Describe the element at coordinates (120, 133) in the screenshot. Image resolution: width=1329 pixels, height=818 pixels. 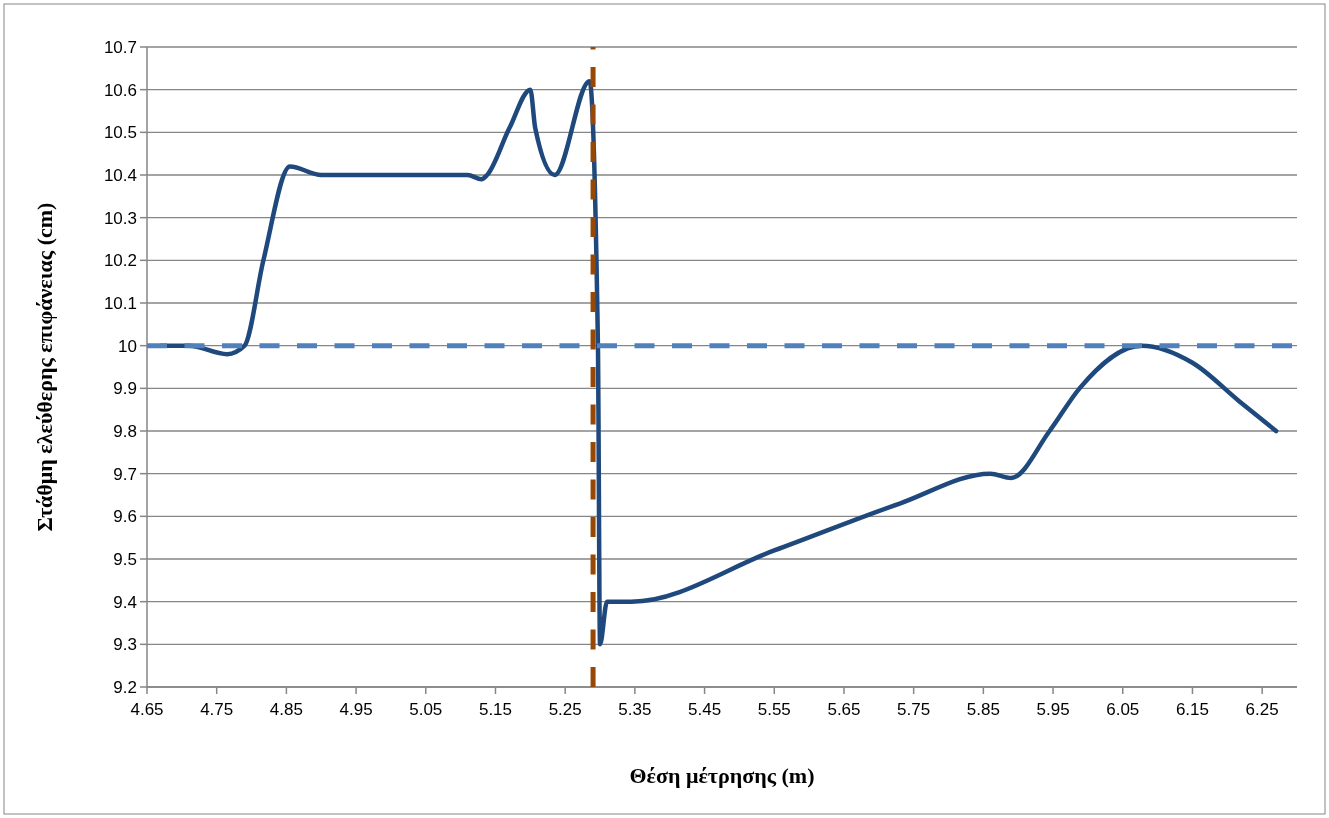
I see `y-tick-label: 10.5` at that location.